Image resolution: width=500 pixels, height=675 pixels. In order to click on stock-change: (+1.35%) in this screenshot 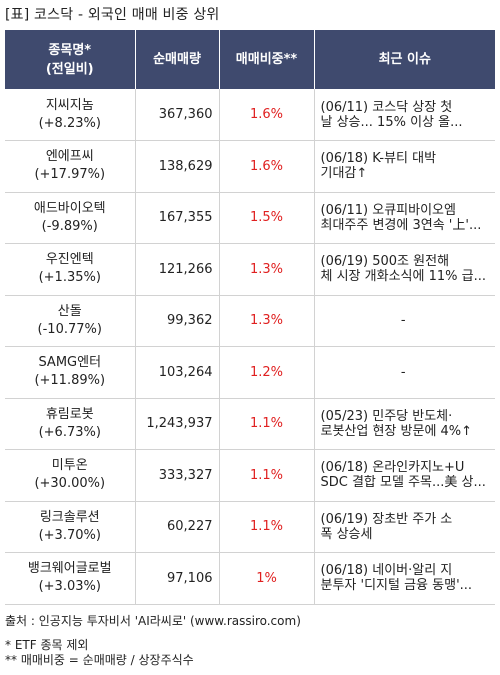, I will do `click(69, 278)`.